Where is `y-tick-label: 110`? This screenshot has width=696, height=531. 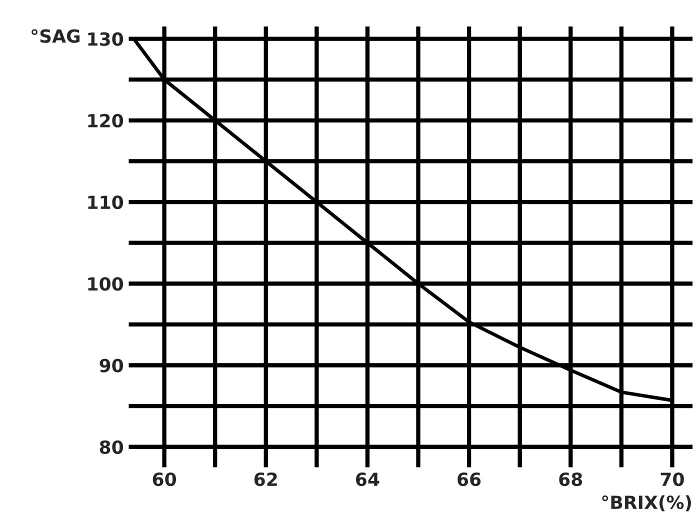 y-tick-label: 110 is located at coordinates (106, 202).